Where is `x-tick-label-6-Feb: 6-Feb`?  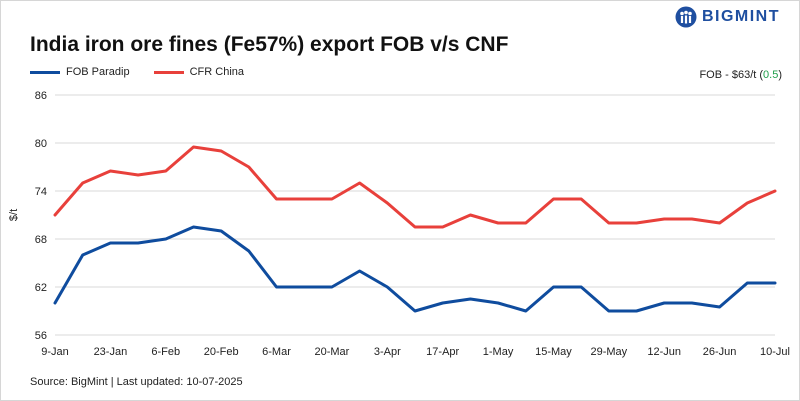
x-tick-label-6-Feb: 6-Feb is located at coordinates (165, 352).